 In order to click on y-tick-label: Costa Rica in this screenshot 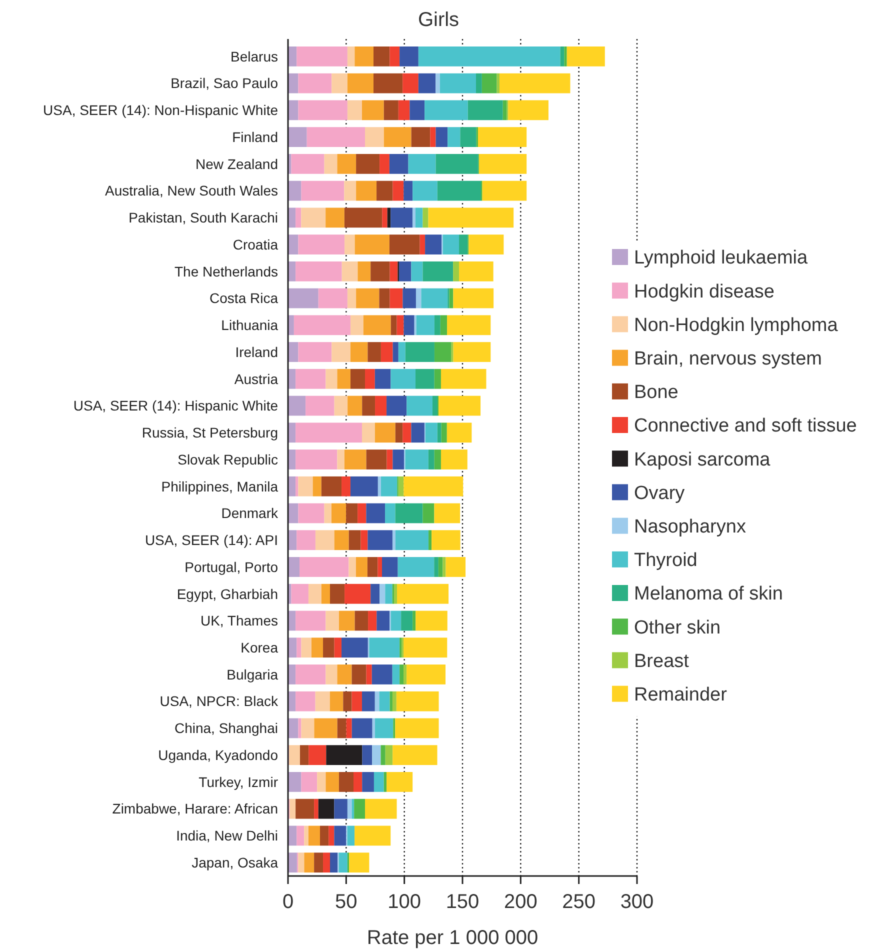, I will do `click(244, 298)`.